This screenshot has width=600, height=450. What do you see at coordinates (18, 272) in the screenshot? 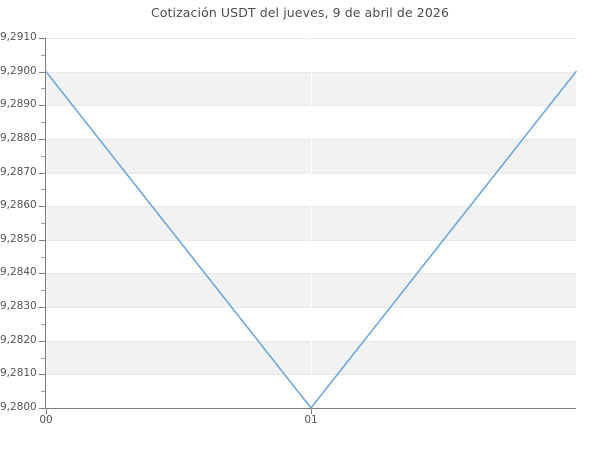
I see `y-axis-tick-label: 9,2840` at bounding box center [18, 272].